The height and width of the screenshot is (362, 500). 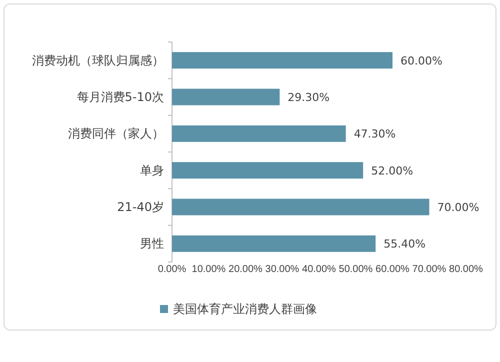 What do you see at coordinates (172, 269) in the screenshot?
I see `x-tick-label: 0.00%` at bounding box center [172, 269].